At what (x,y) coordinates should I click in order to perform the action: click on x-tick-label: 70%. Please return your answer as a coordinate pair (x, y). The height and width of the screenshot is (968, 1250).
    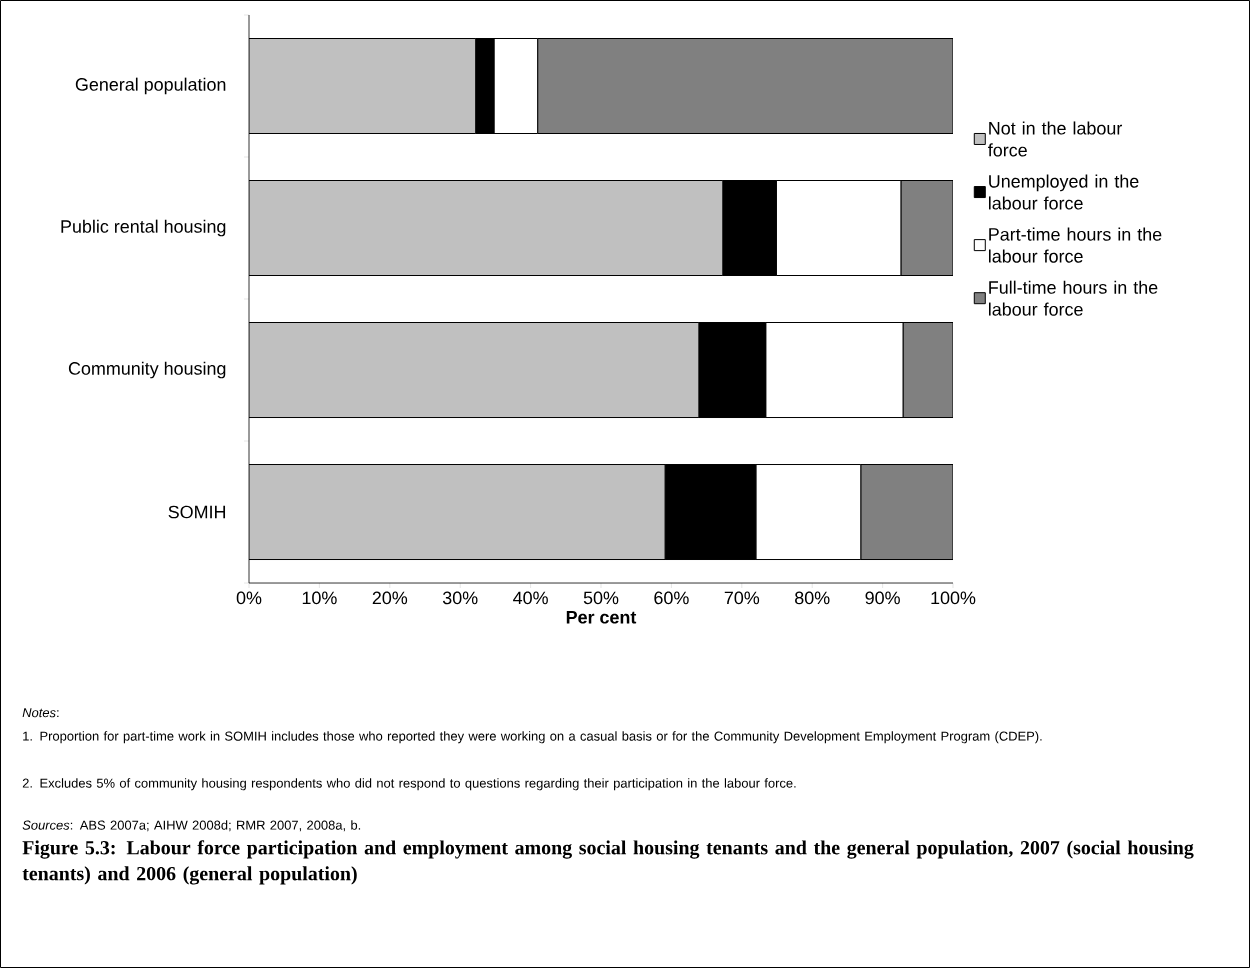
    Looking at the image, I should click on (742, 598).